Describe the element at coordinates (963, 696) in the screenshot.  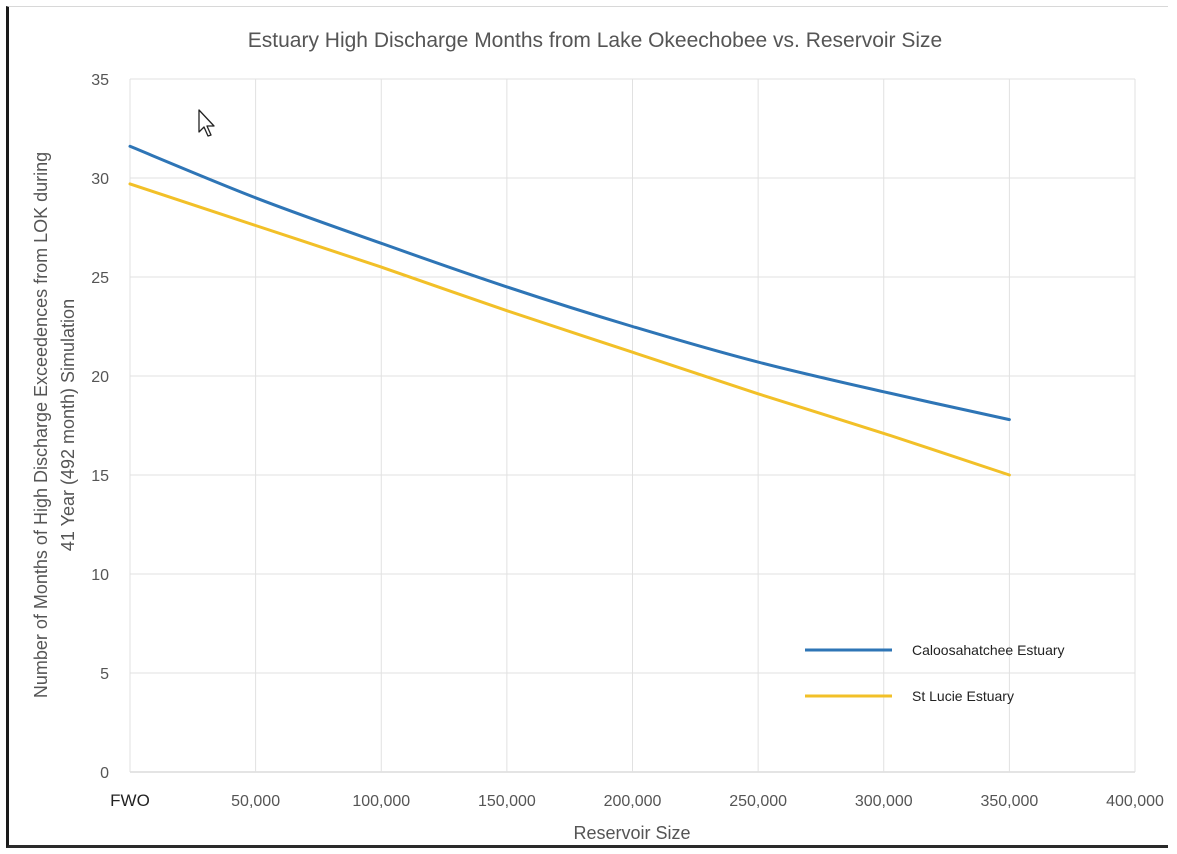
I see `legend-label: St Lucie Estuary` at that location.